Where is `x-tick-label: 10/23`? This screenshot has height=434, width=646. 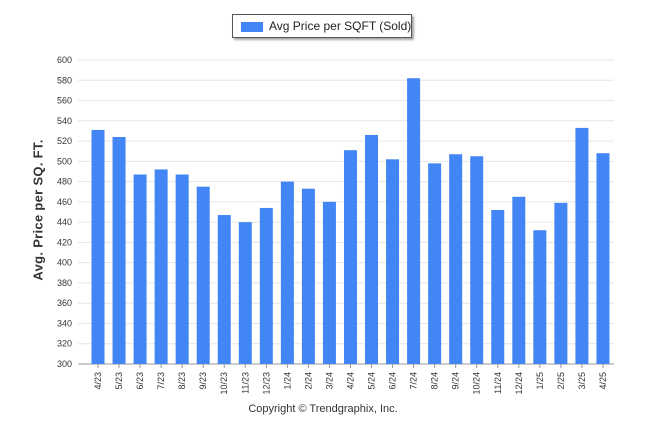 x-tick-label: 10/23 is located at coordinates (224, 383).